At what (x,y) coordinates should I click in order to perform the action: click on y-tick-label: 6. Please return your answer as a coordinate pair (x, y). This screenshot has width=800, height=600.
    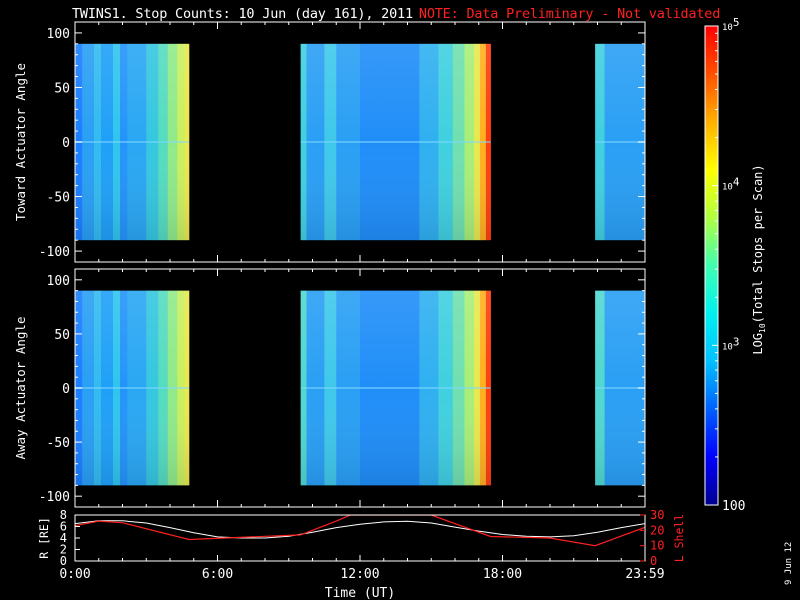
    Looking at the image, I should click on (63, 527).